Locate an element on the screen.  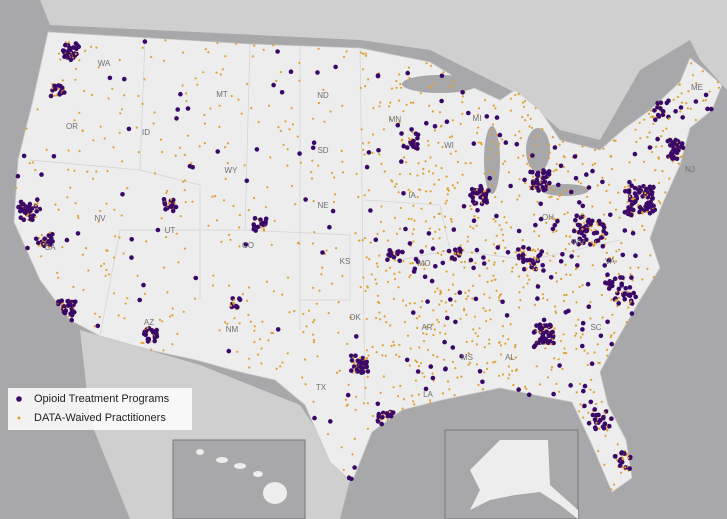
state-label: NE is located at coordinates (322, 205).